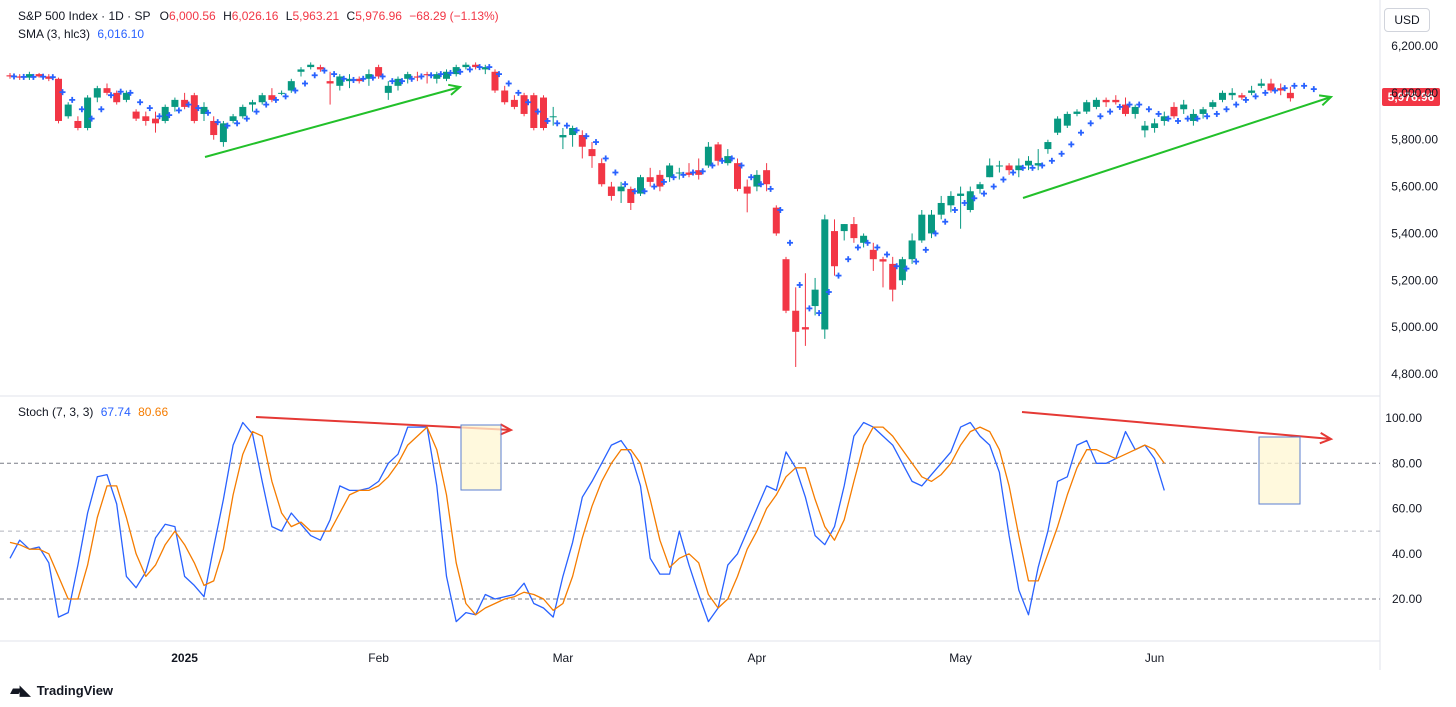 The image size is (1456, 707). I want to click on divergence-arrow, so click(1176, 425).